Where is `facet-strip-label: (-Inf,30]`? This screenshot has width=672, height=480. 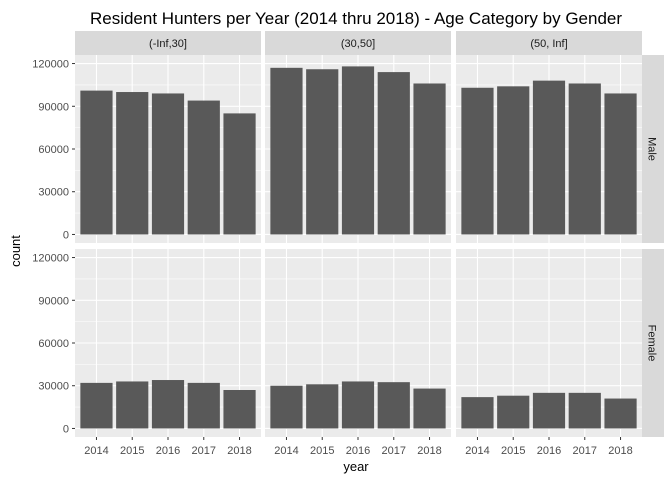 facet-strip-label: (-Inf,30] is located at coordinates (168, 44).